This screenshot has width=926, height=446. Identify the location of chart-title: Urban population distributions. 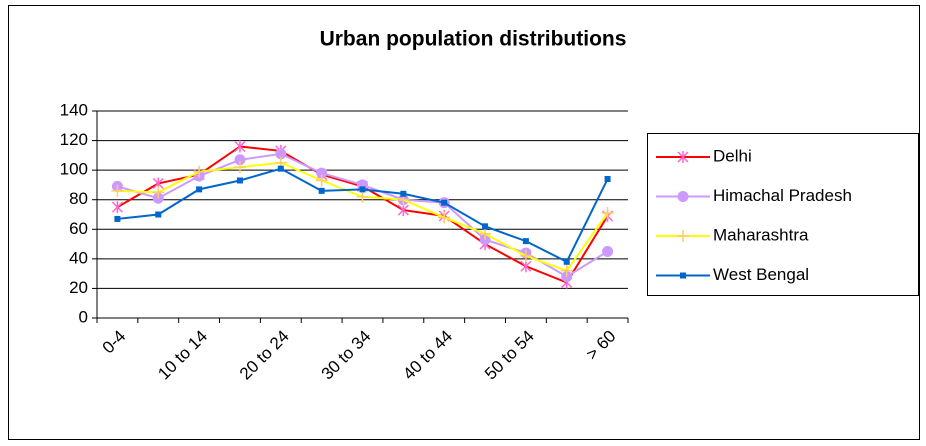
(473, 39).